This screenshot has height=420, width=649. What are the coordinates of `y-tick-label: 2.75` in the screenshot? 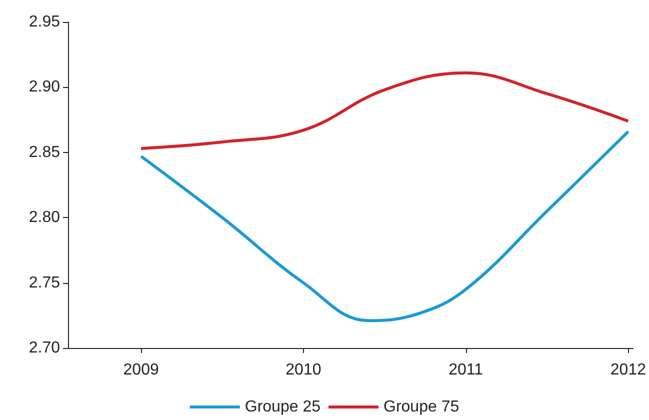 It's located at (44, 283).